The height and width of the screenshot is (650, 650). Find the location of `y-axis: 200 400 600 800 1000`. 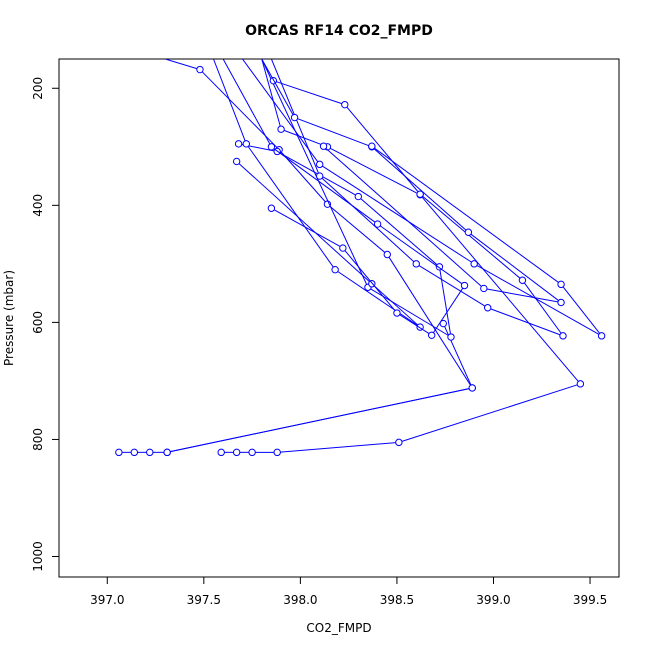

y-axis: 200 400 600 800 1000 is located at coordinates (45, 324).